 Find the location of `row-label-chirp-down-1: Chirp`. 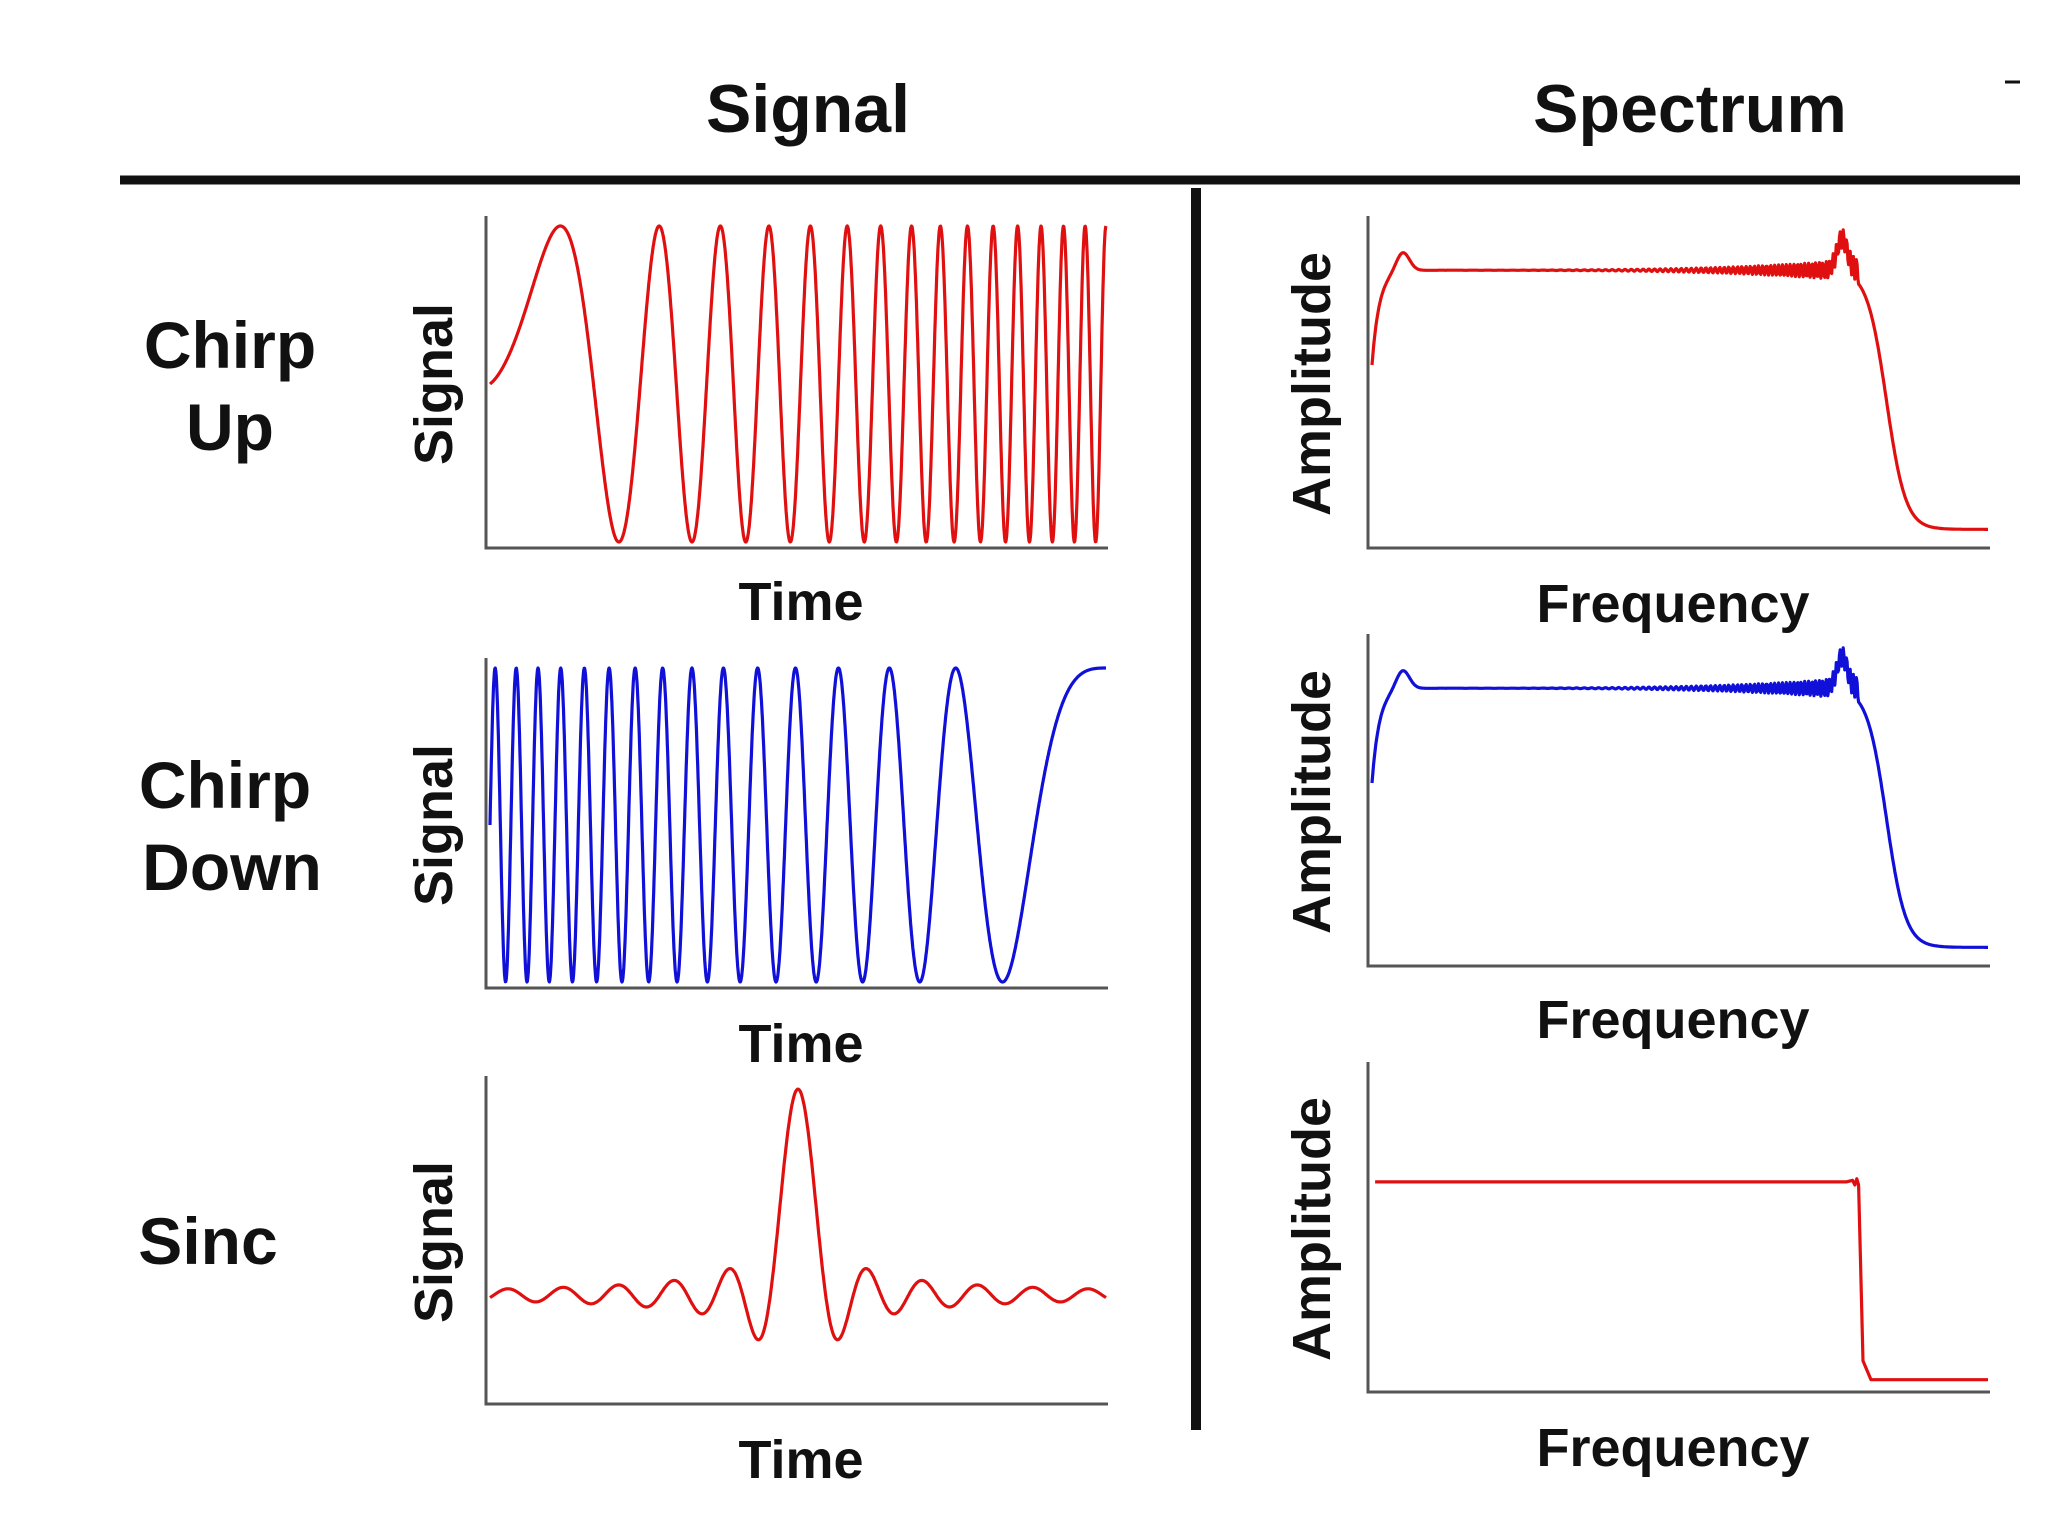

row-label-chirp-down-1: Chirp is located at coordinates (225, 785).